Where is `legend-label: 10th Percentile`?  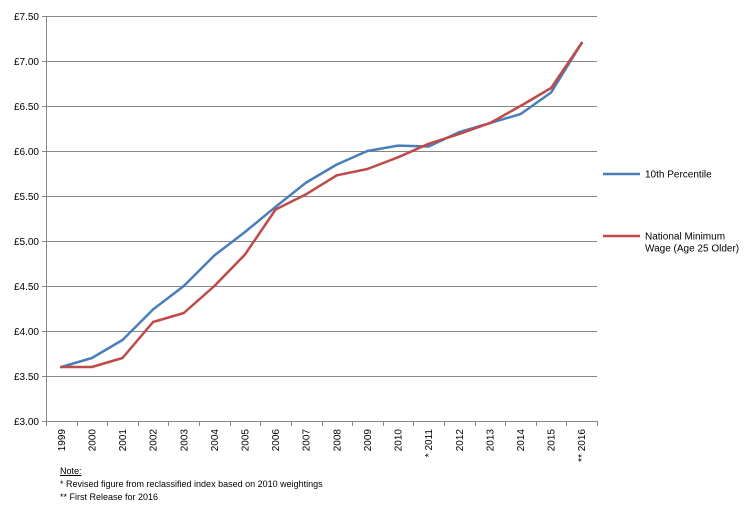 legend-label: 10th Percentile is located at coordinates (678, 175).